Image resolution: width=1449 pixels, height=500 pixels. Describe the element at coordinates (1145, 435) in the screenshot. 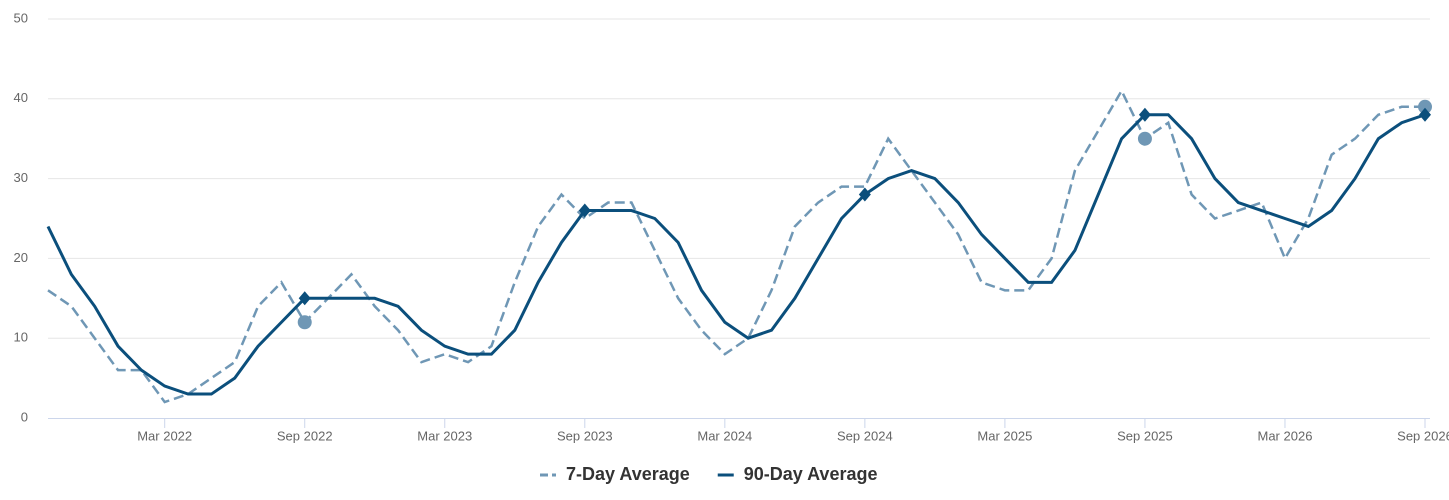

I see `x-tick-label: Sep 2025` at that location.